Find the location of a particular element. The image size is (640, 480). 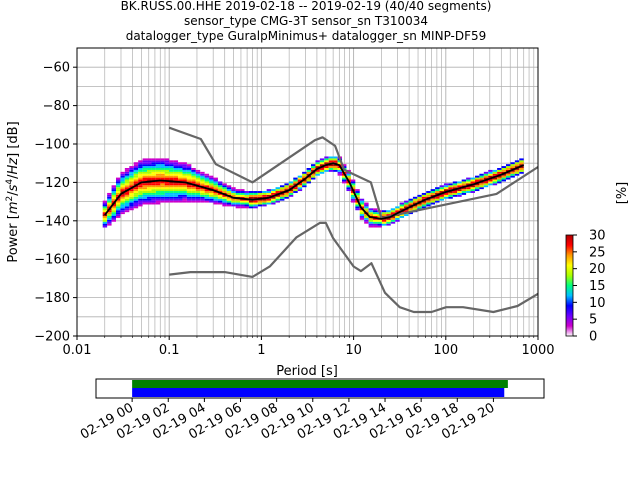

y-tick-label: −200 is located at coordinates (52, 337).